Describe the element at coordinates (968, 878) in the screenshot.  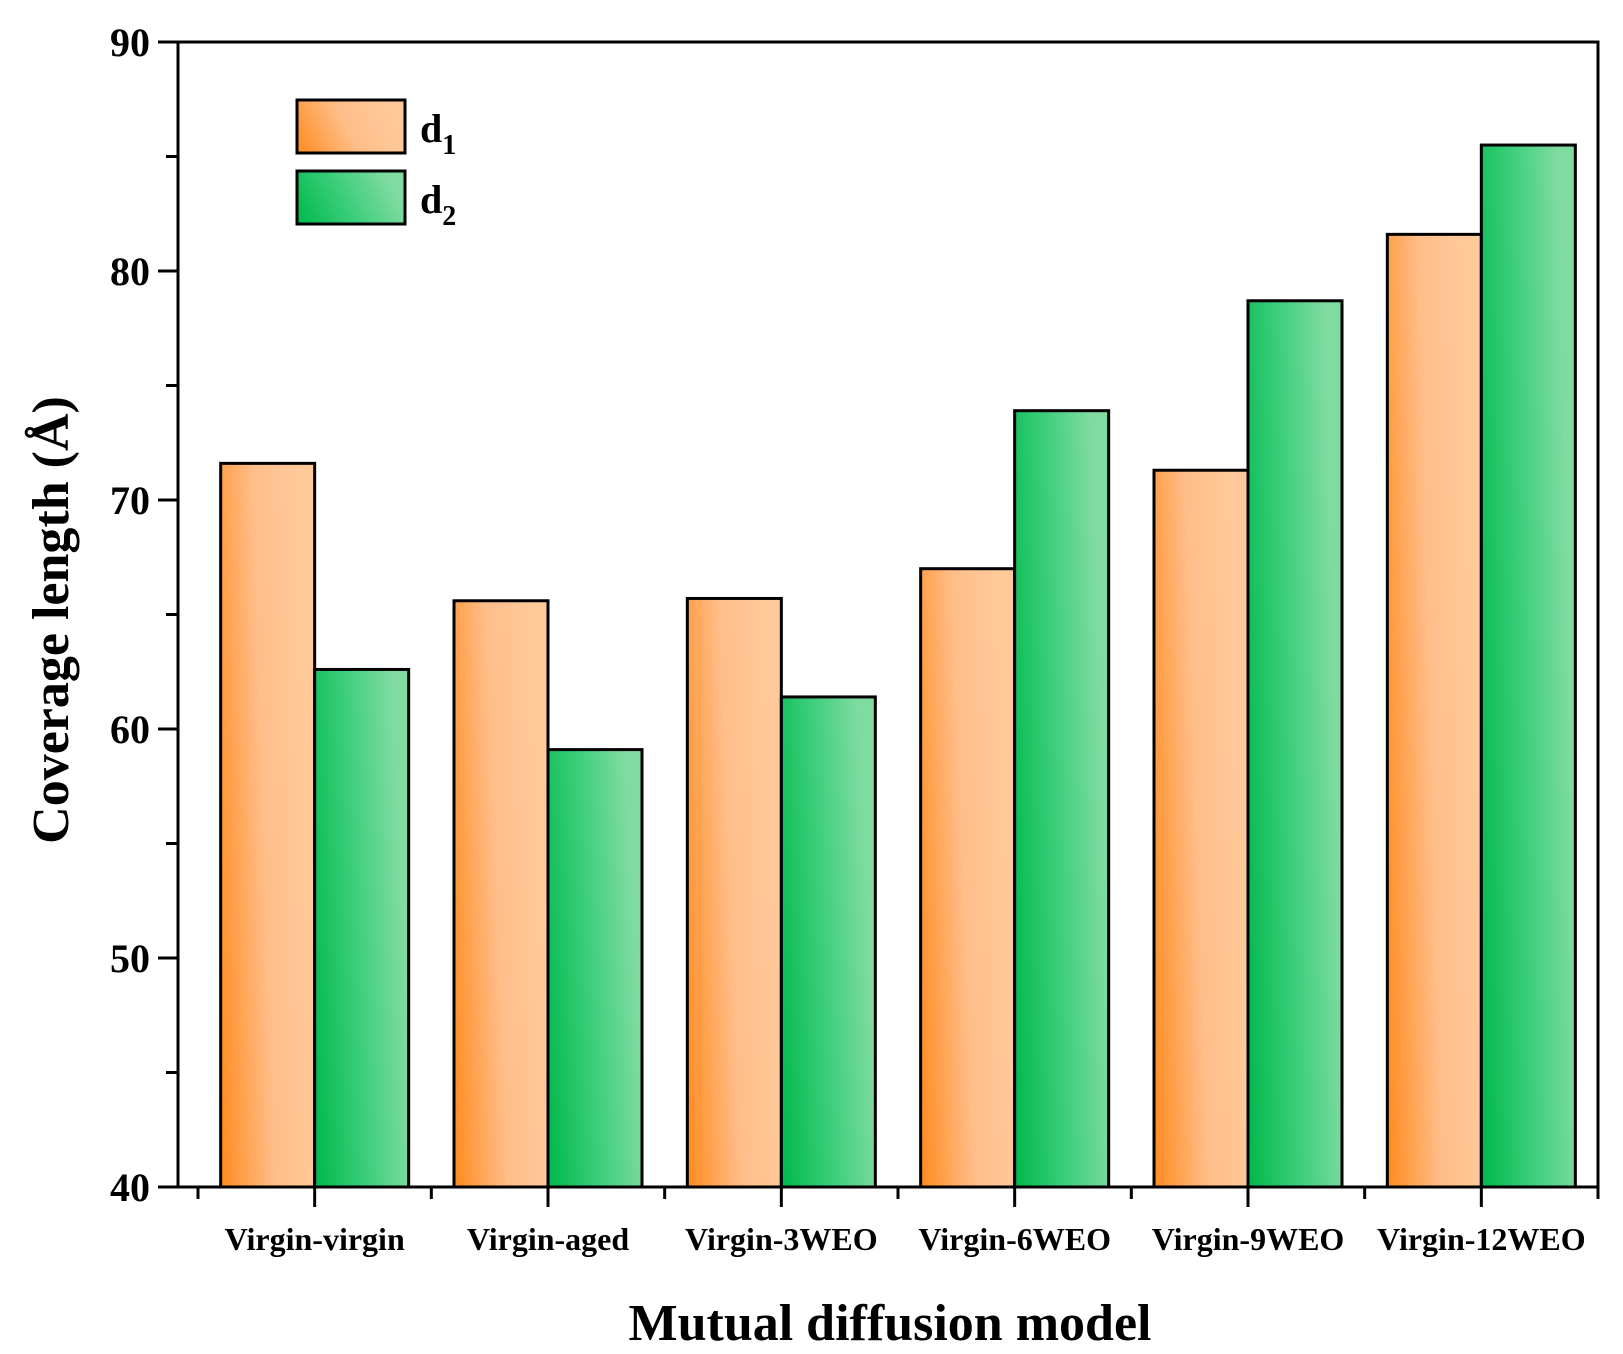
I see `bar-d1-virgin-6weo` at that location.